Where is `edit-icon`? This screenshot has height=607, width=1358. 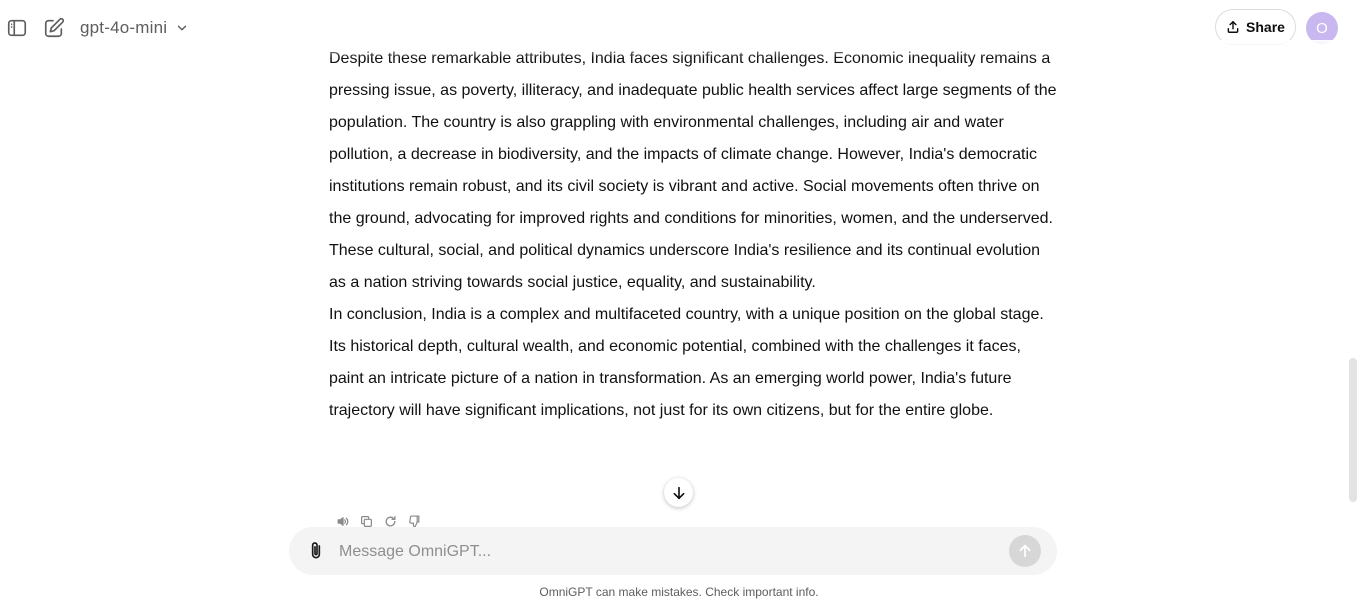 edit-icon is located at coordinates (54, 27).